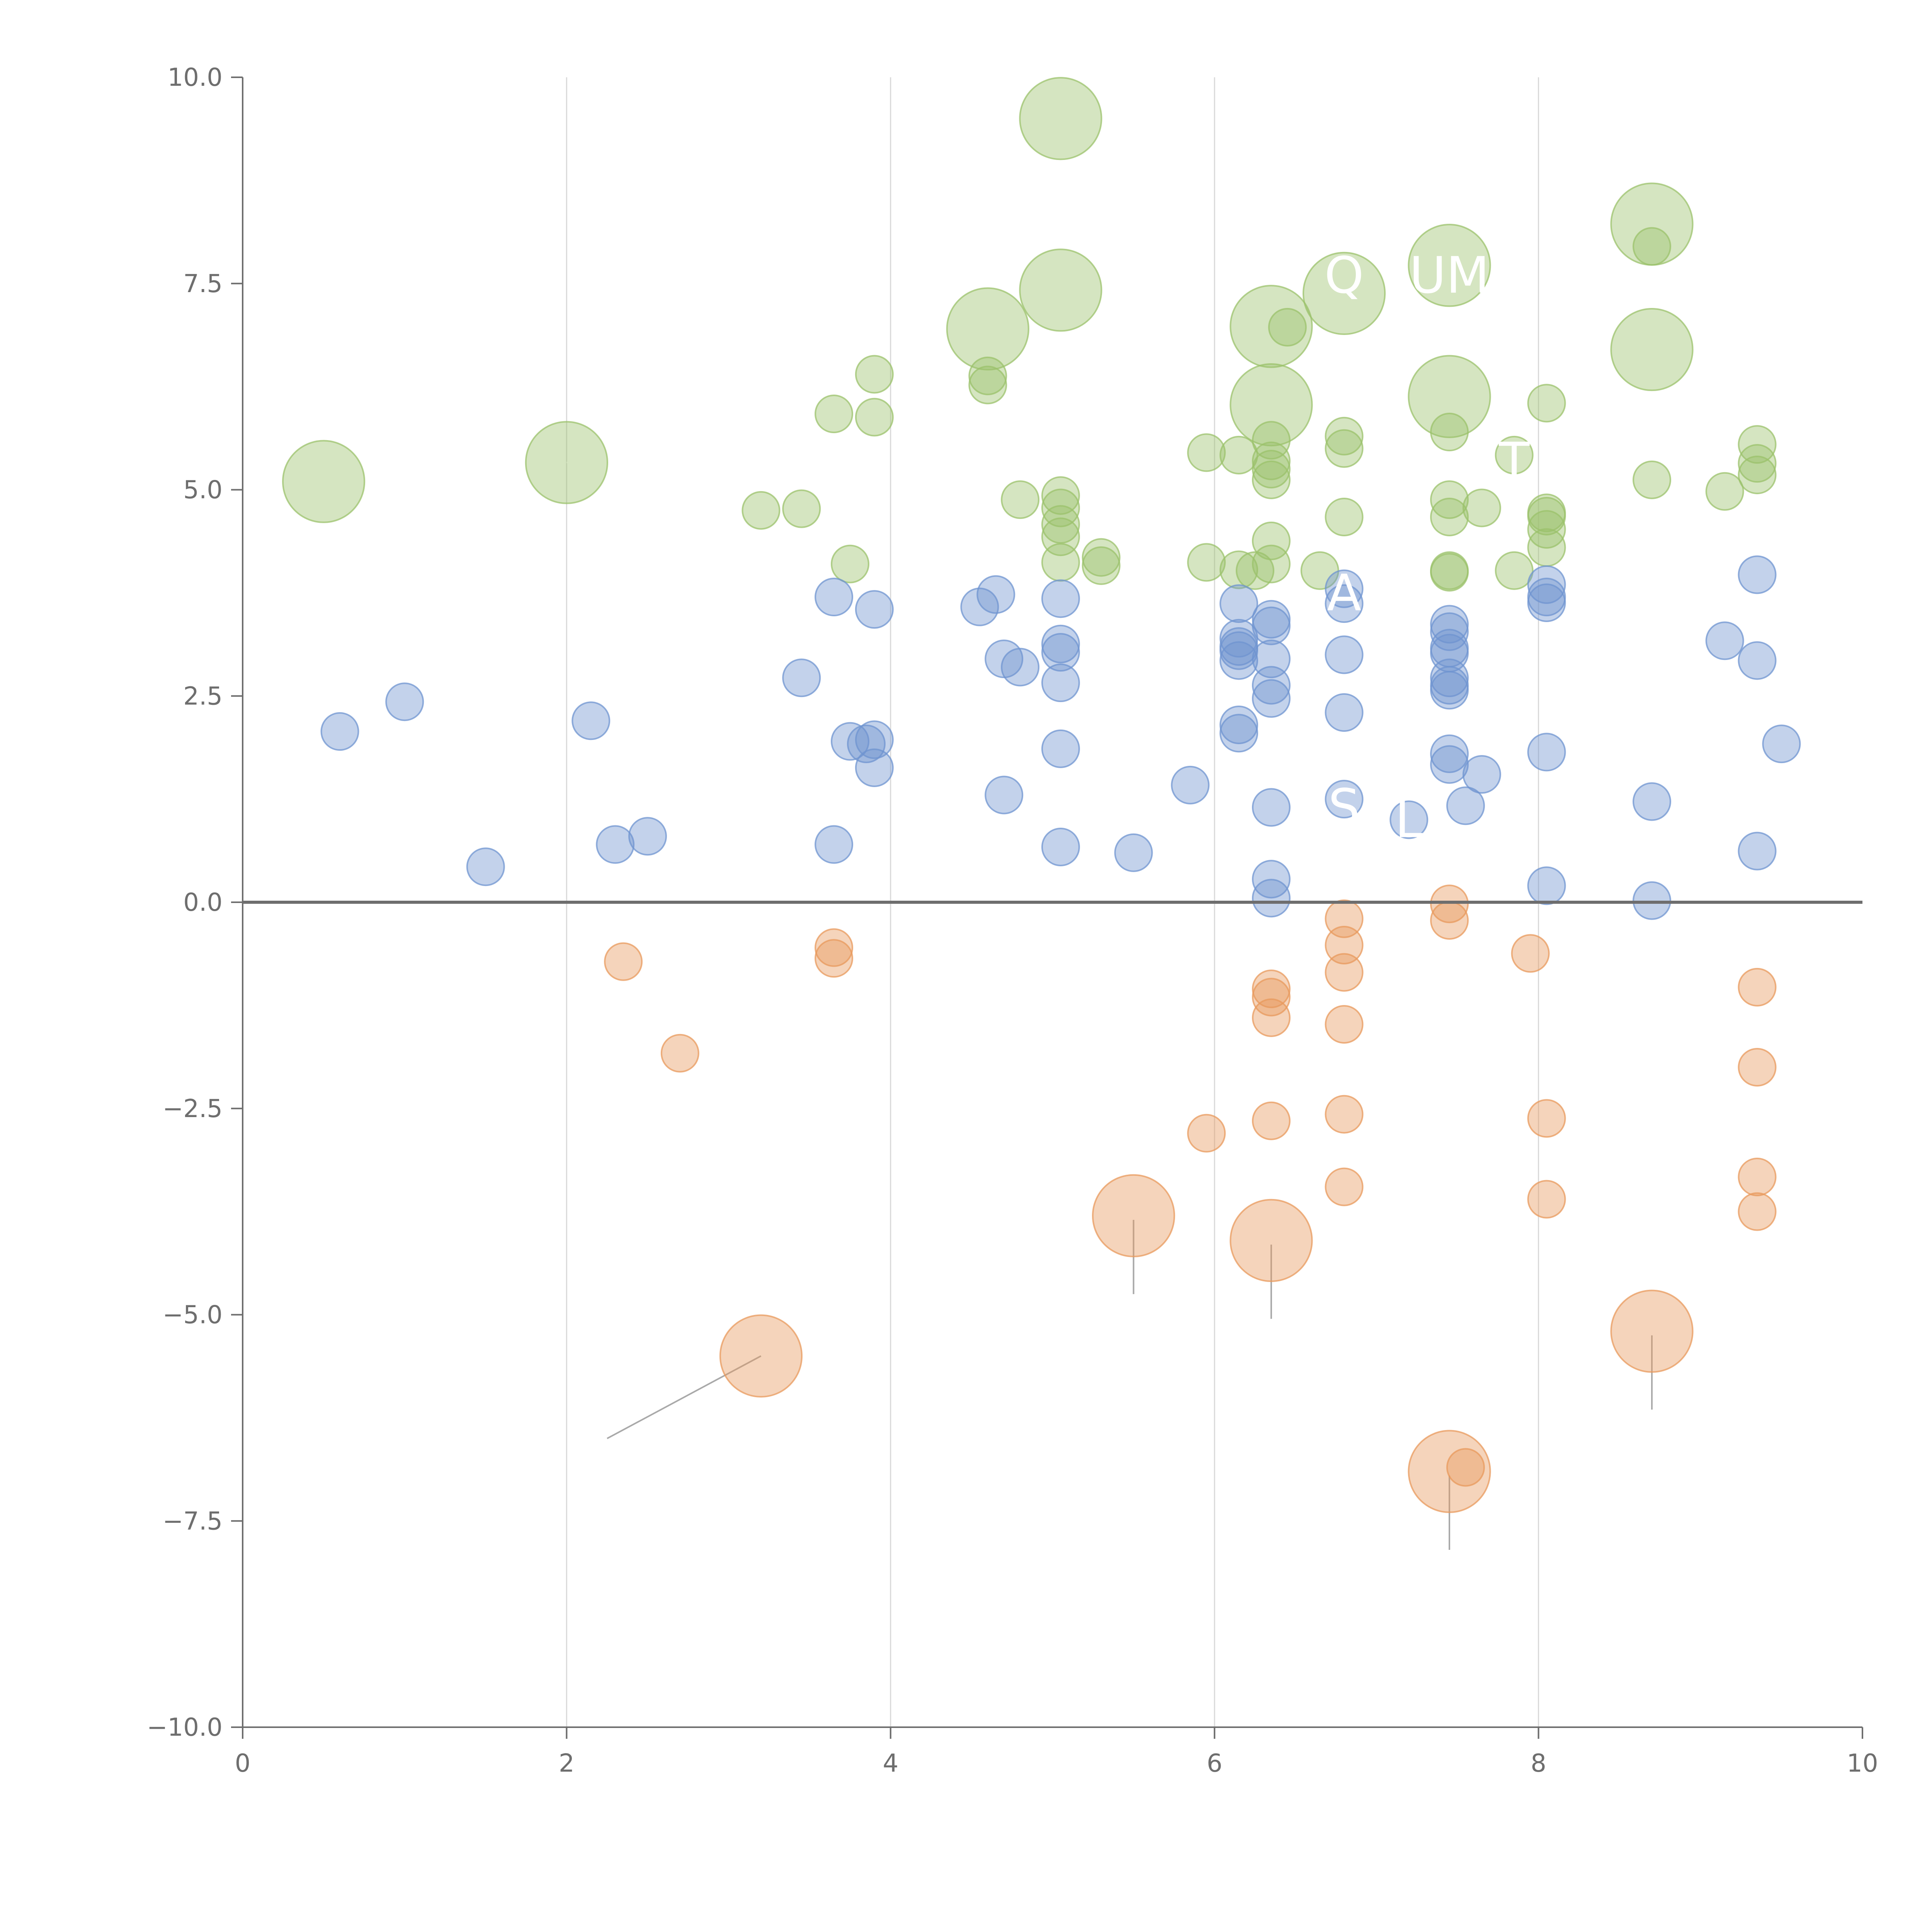  I want to click on bubble-label: UM, so click(1449, 275).